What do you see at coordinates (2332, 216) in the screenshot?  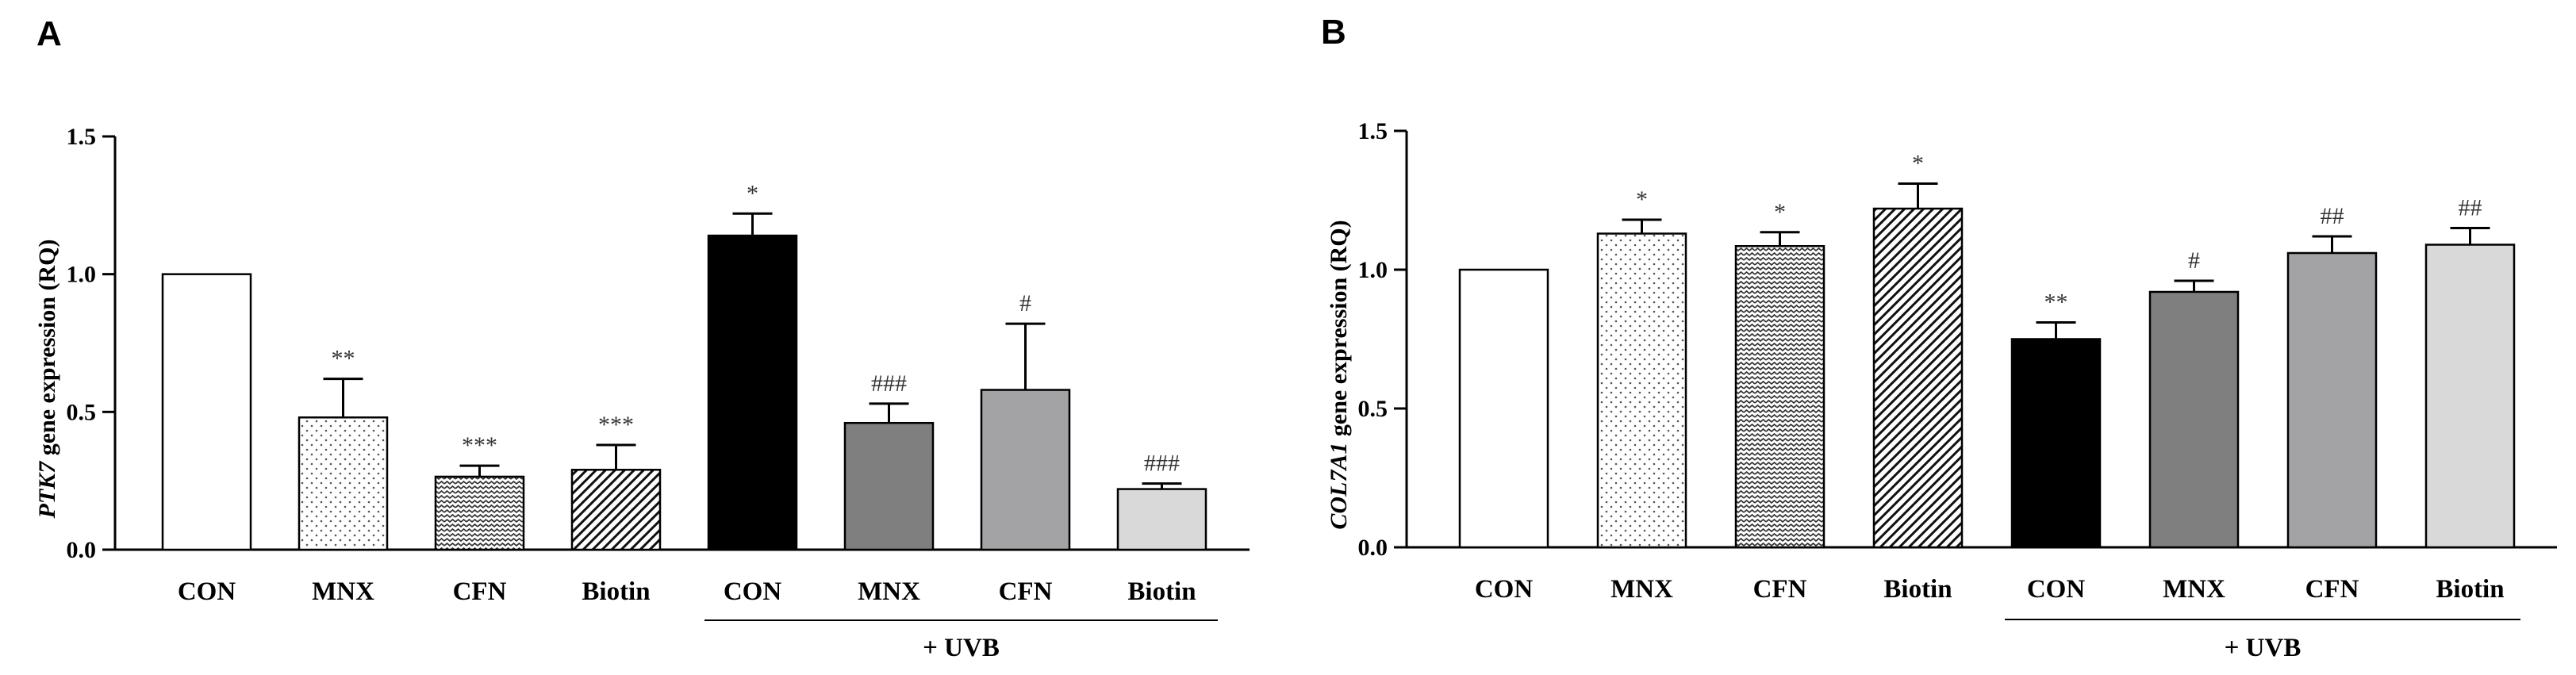 I see `chart-b-significance-6: ##` at bounding box center [2332, 216].